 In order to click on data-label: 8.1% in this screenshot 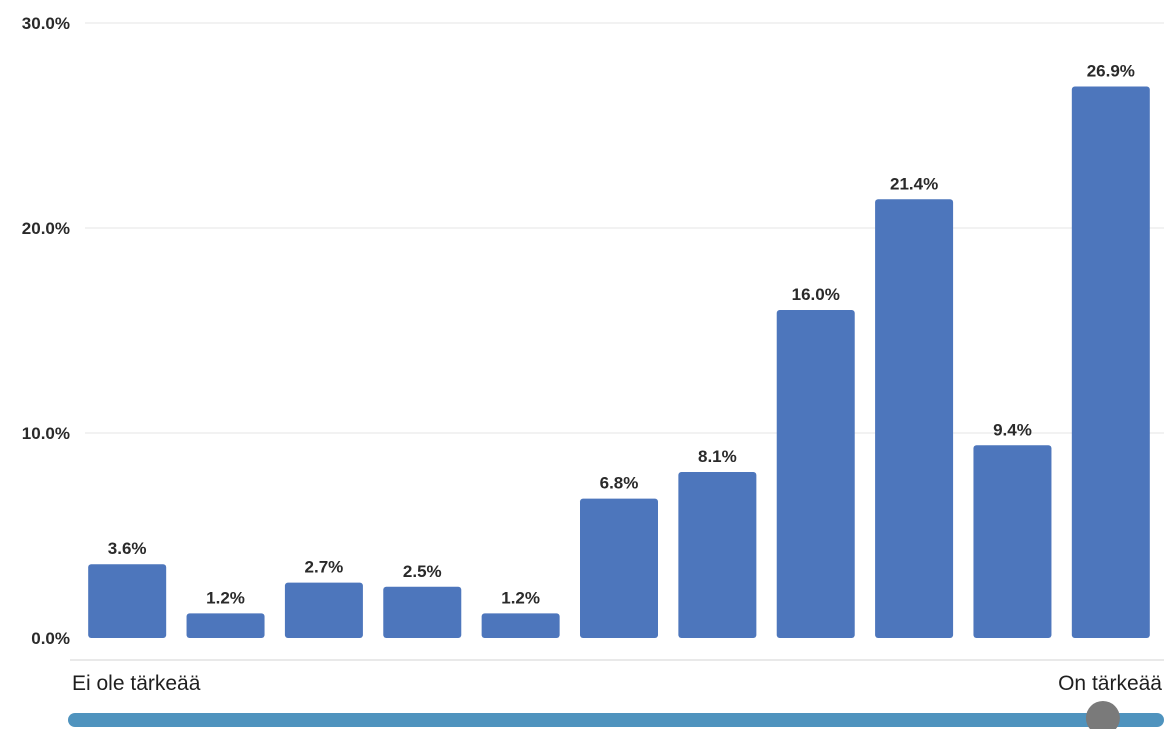, I will do `click(717, 456)`.